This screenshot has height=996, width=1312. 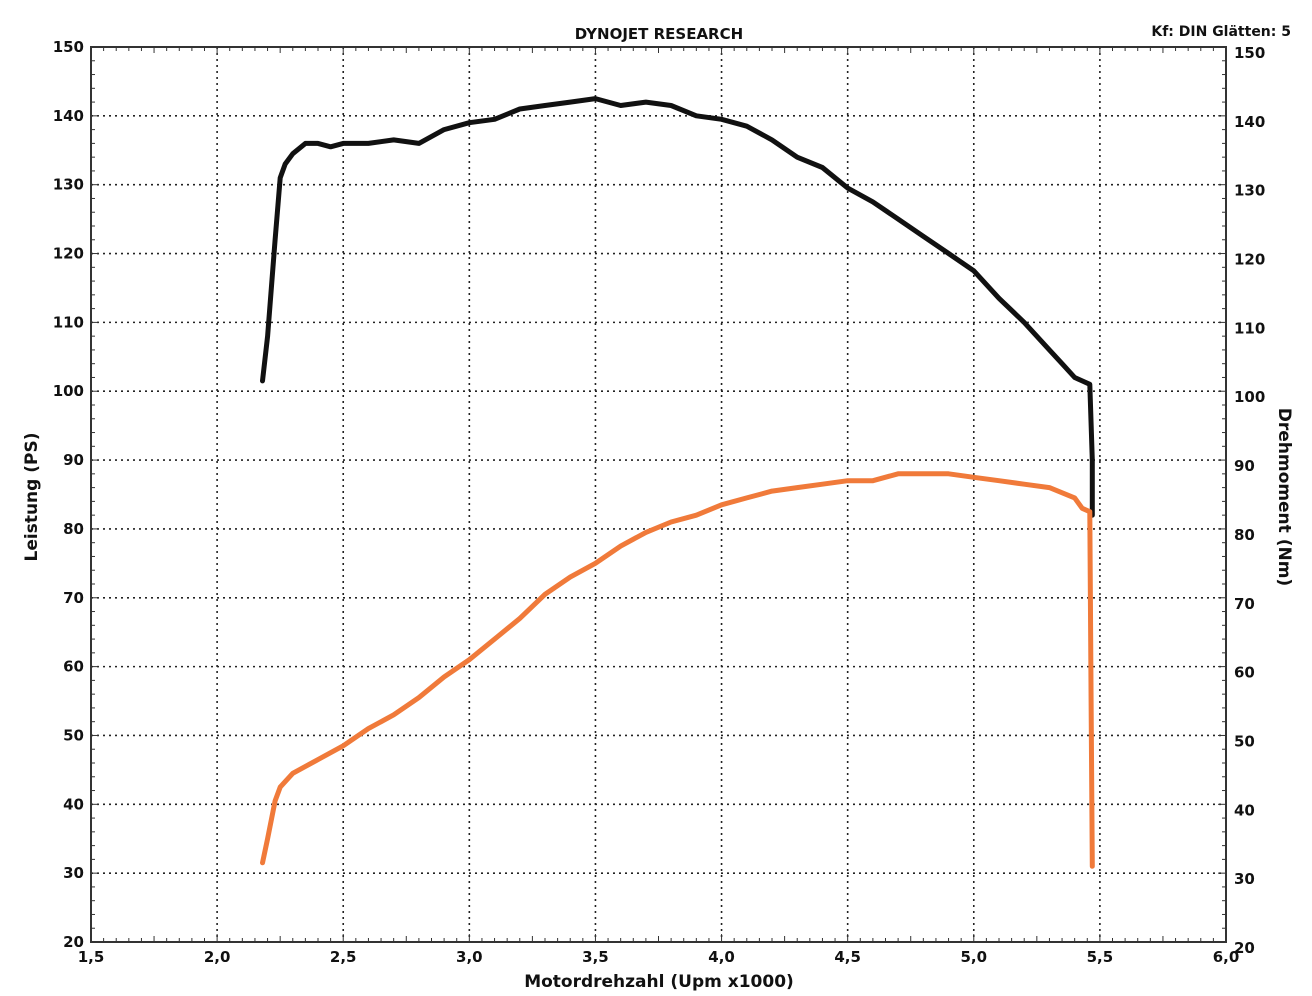 What do you see at coordinates (1100, 957) in the screenshot?
I see `x-tick-label: 5,5` at bounding box center [1100, 957].